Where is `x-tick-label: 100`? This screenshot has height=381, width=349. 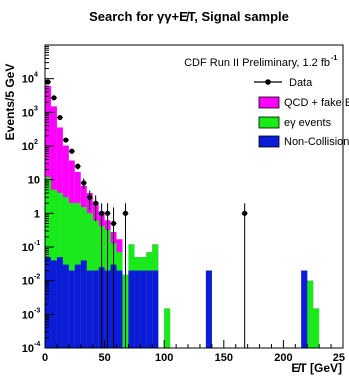
x-tick-label: 100 is located at coordinates (164, 358).